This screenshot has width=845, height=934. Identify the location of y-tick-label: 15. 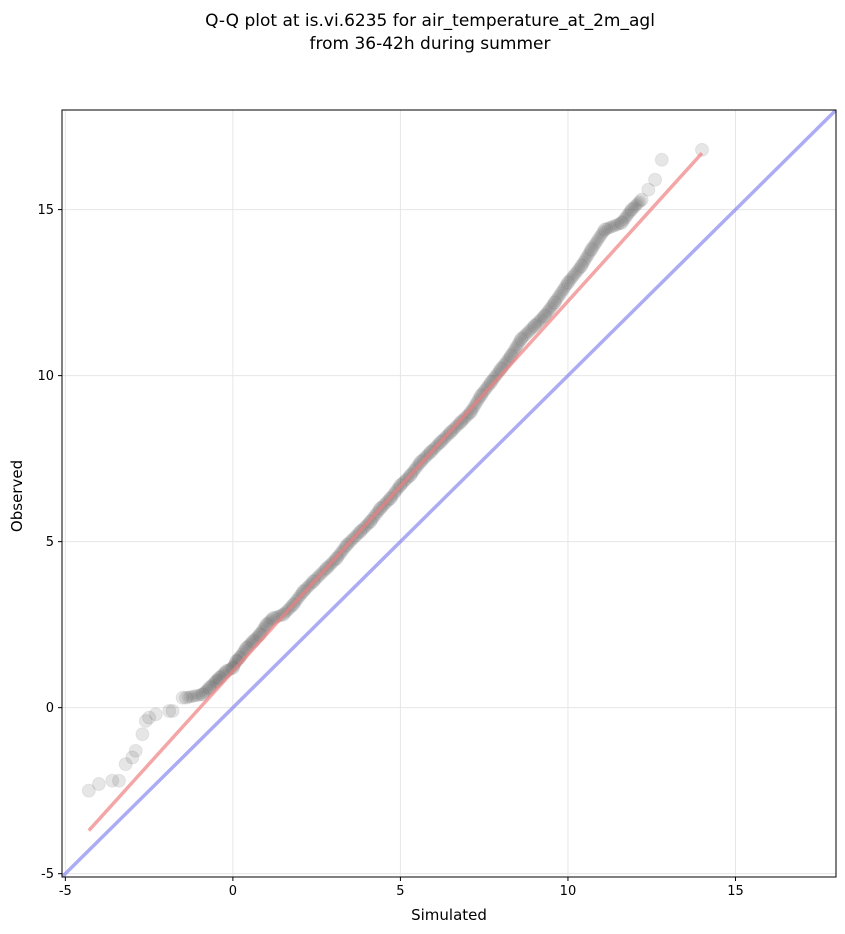
(45, 210).